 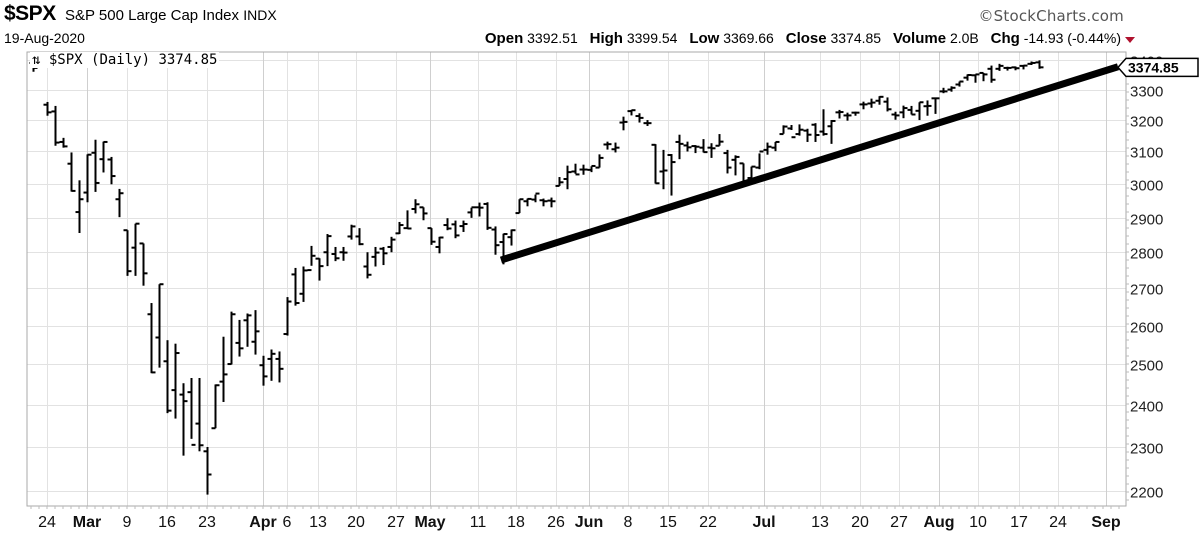 What do you see at coordinates (1146, 493) in the screenshot?
I see `svg-text: 2200` at bounding box center [1146, 493].